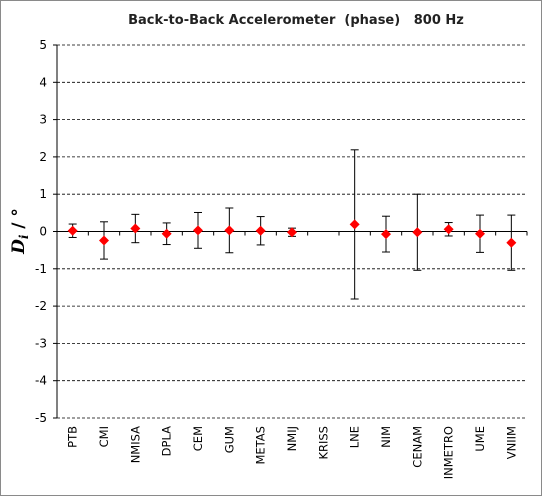 Image resolution: width=542 pixels, height=496 pixels. I want to click on data-points, so click(292, 233).